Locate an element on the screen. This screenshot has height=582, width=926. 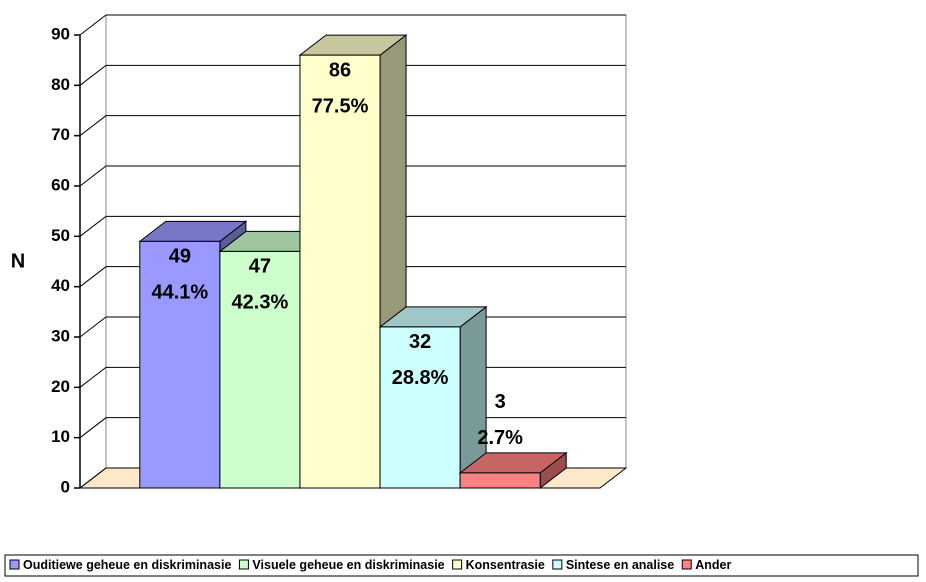
y-tick-label: 20 is located at coordinates (60, 386).